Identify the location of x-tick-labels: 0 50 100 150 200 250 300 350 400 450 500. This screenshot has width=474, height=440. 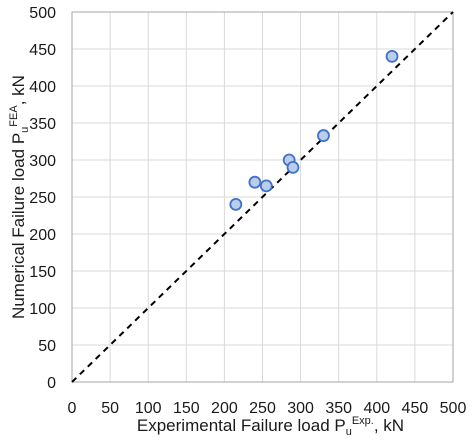
(267, 408).